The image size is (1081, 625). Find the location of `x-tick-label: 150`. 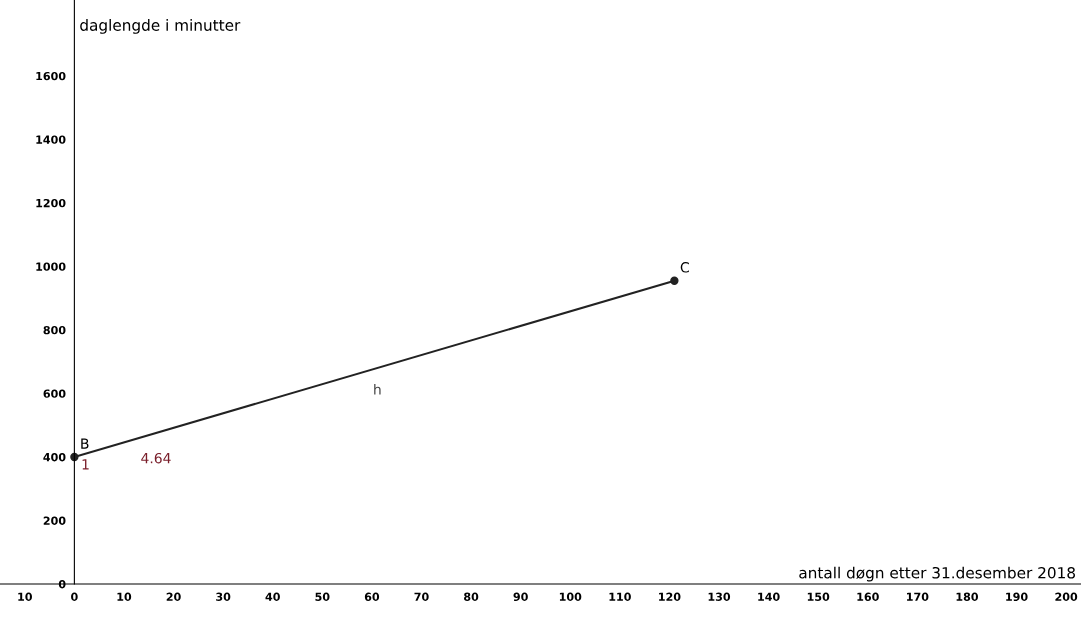

x-tick-label: 150 is located at coordinates (818, 596).